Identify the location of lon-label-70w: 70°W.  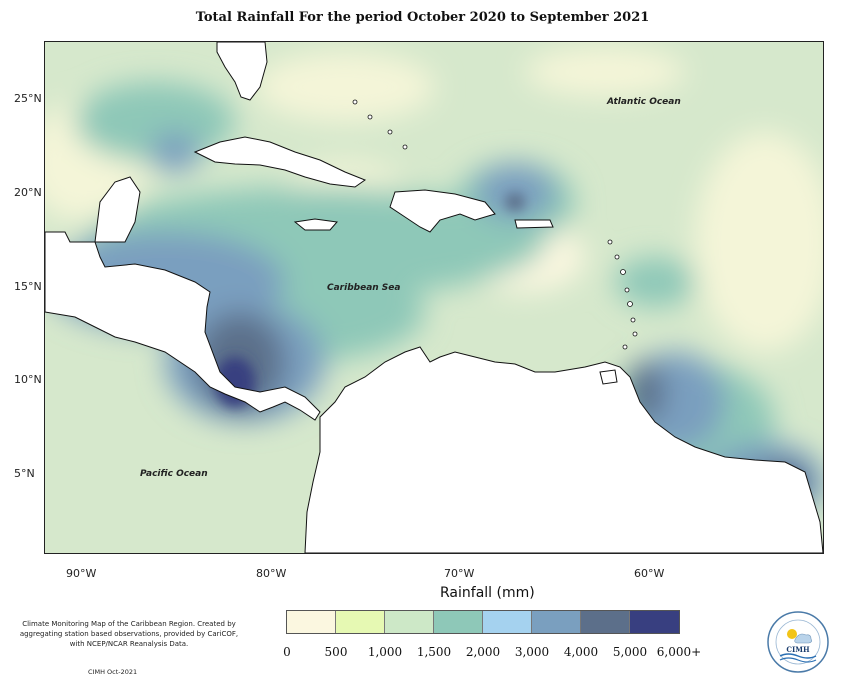
(459, 573).